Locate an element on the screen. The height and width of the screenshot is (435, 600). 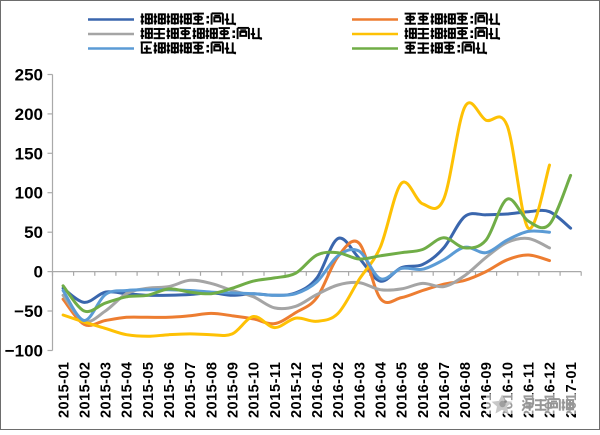
svg-text: 2016-06 is located at coordinates (424, 390).